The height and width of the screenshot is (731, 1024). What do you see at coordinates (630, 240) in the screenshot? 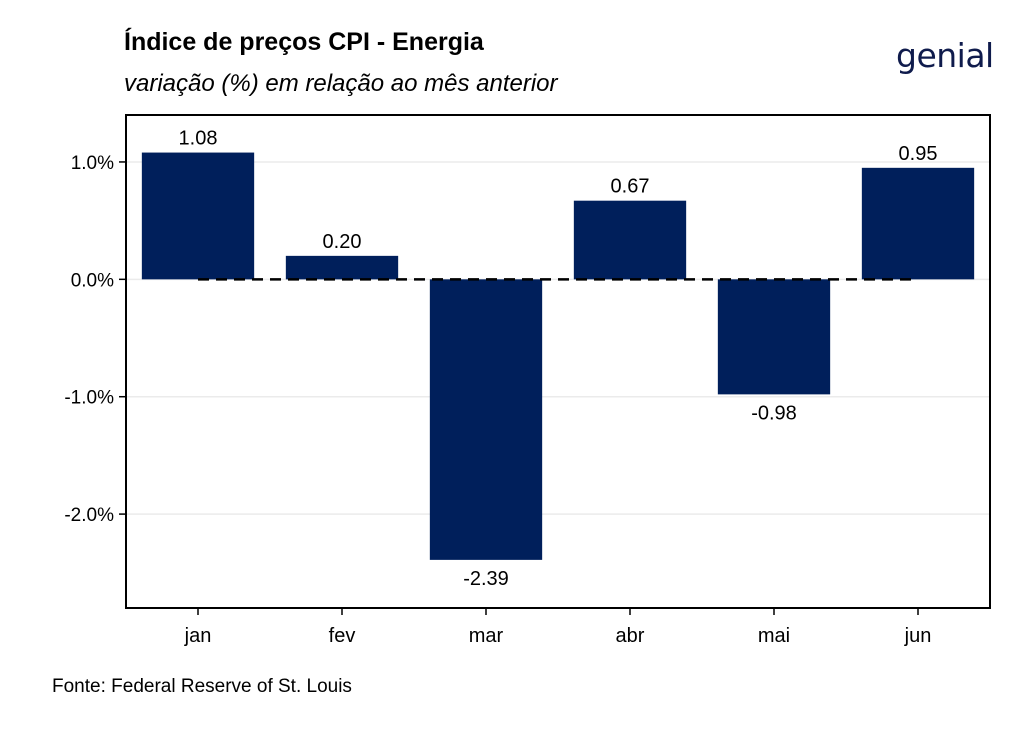
I see `bar-abr` at bounding box center [630, 240].